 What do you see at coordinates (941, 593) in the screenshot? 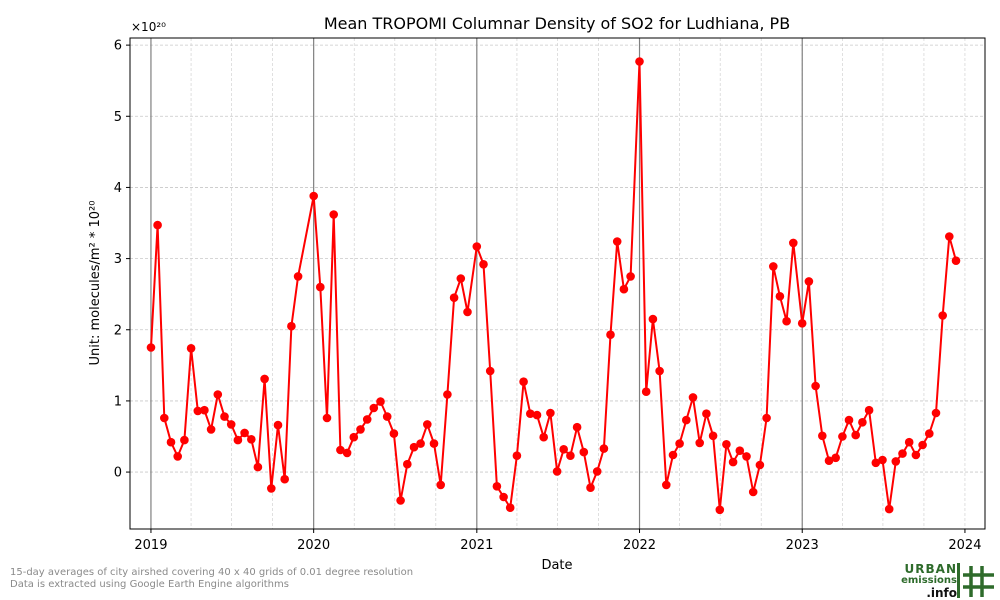
I see `logo-text-info: .info` at bounding box center [941, 593].